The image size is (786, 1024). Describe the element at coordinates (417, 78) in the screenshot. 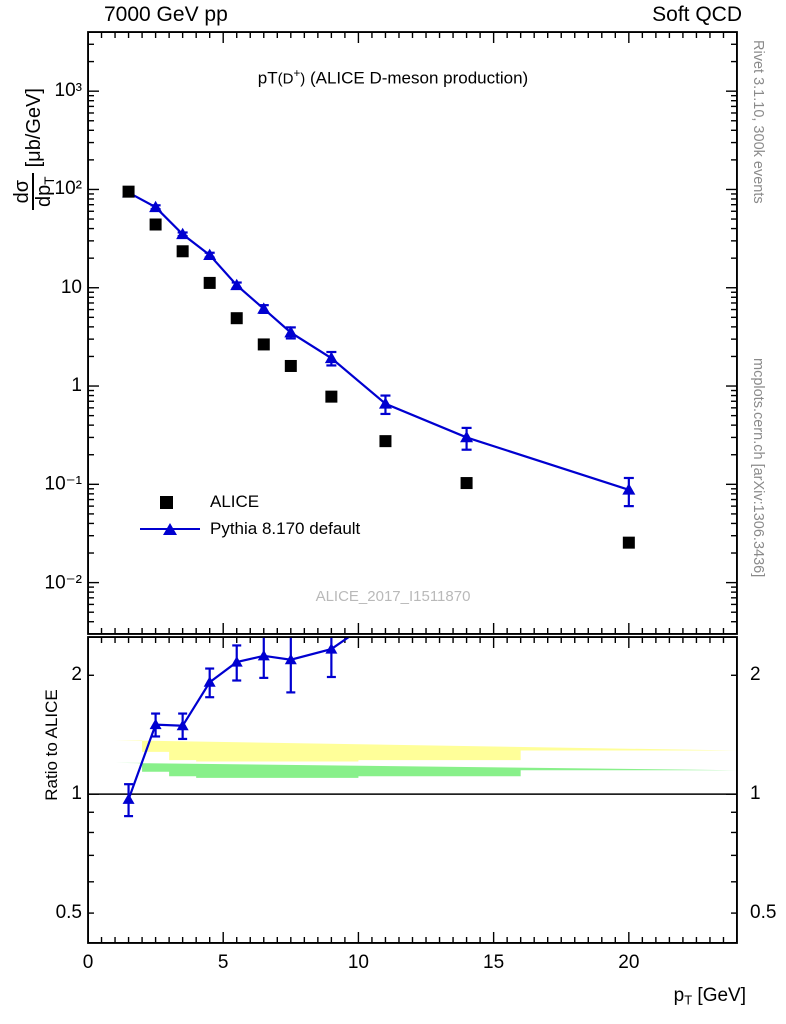

I see `plot-title-description: (ALICE D-meson production)` at that location.